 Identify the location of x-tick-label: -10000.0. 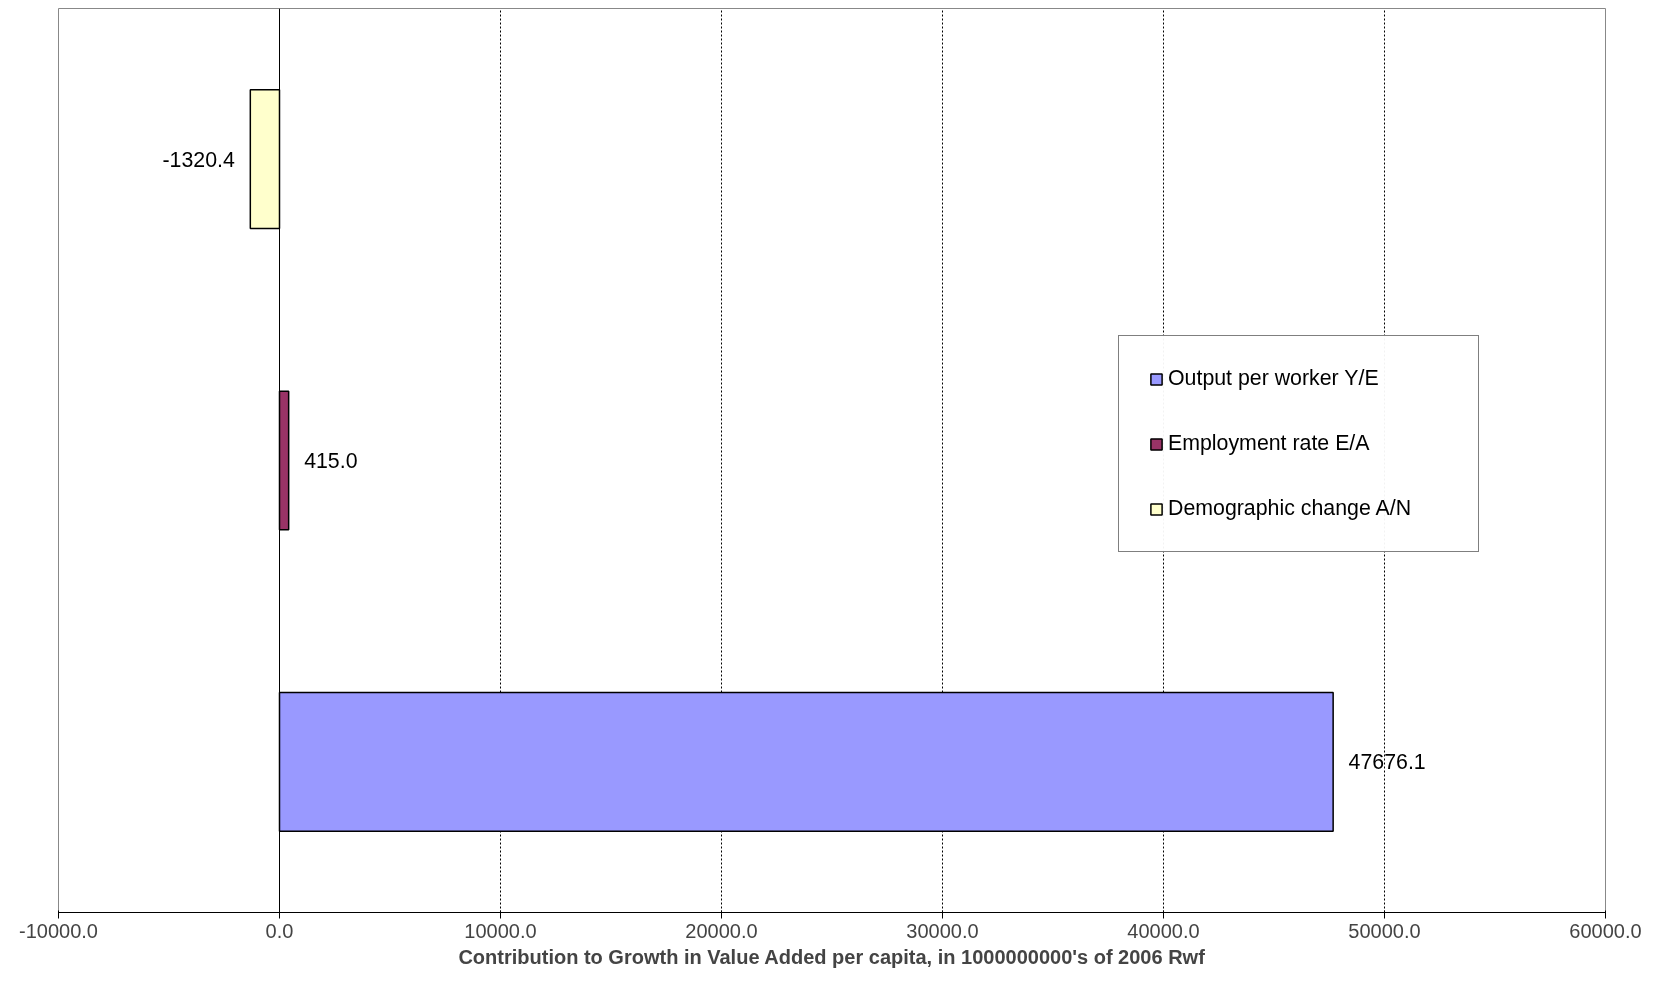
(58, 930).